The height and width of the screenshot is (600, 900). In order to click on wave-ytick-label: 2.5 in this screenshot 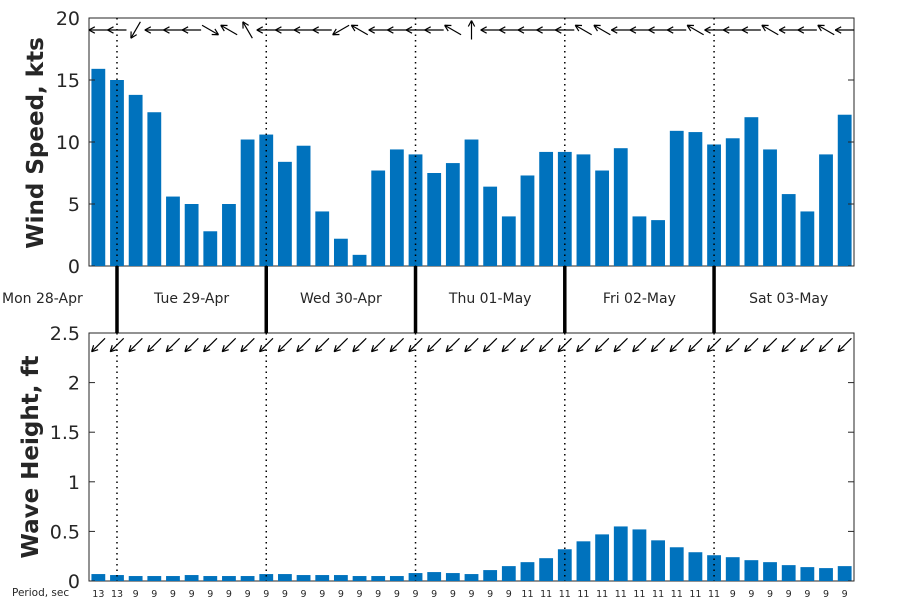, I will do `click(65, 334)`.